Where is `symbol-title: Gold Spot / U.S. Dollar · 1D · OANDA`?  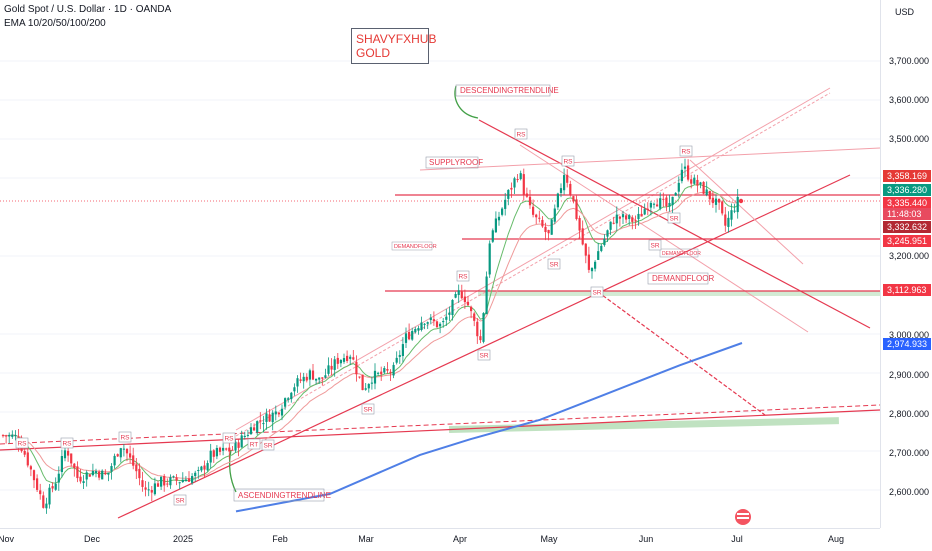 symbol-title: Gold Spot / U.S. Dollar · 1D · OANDA is located at coordinates (88, 9).